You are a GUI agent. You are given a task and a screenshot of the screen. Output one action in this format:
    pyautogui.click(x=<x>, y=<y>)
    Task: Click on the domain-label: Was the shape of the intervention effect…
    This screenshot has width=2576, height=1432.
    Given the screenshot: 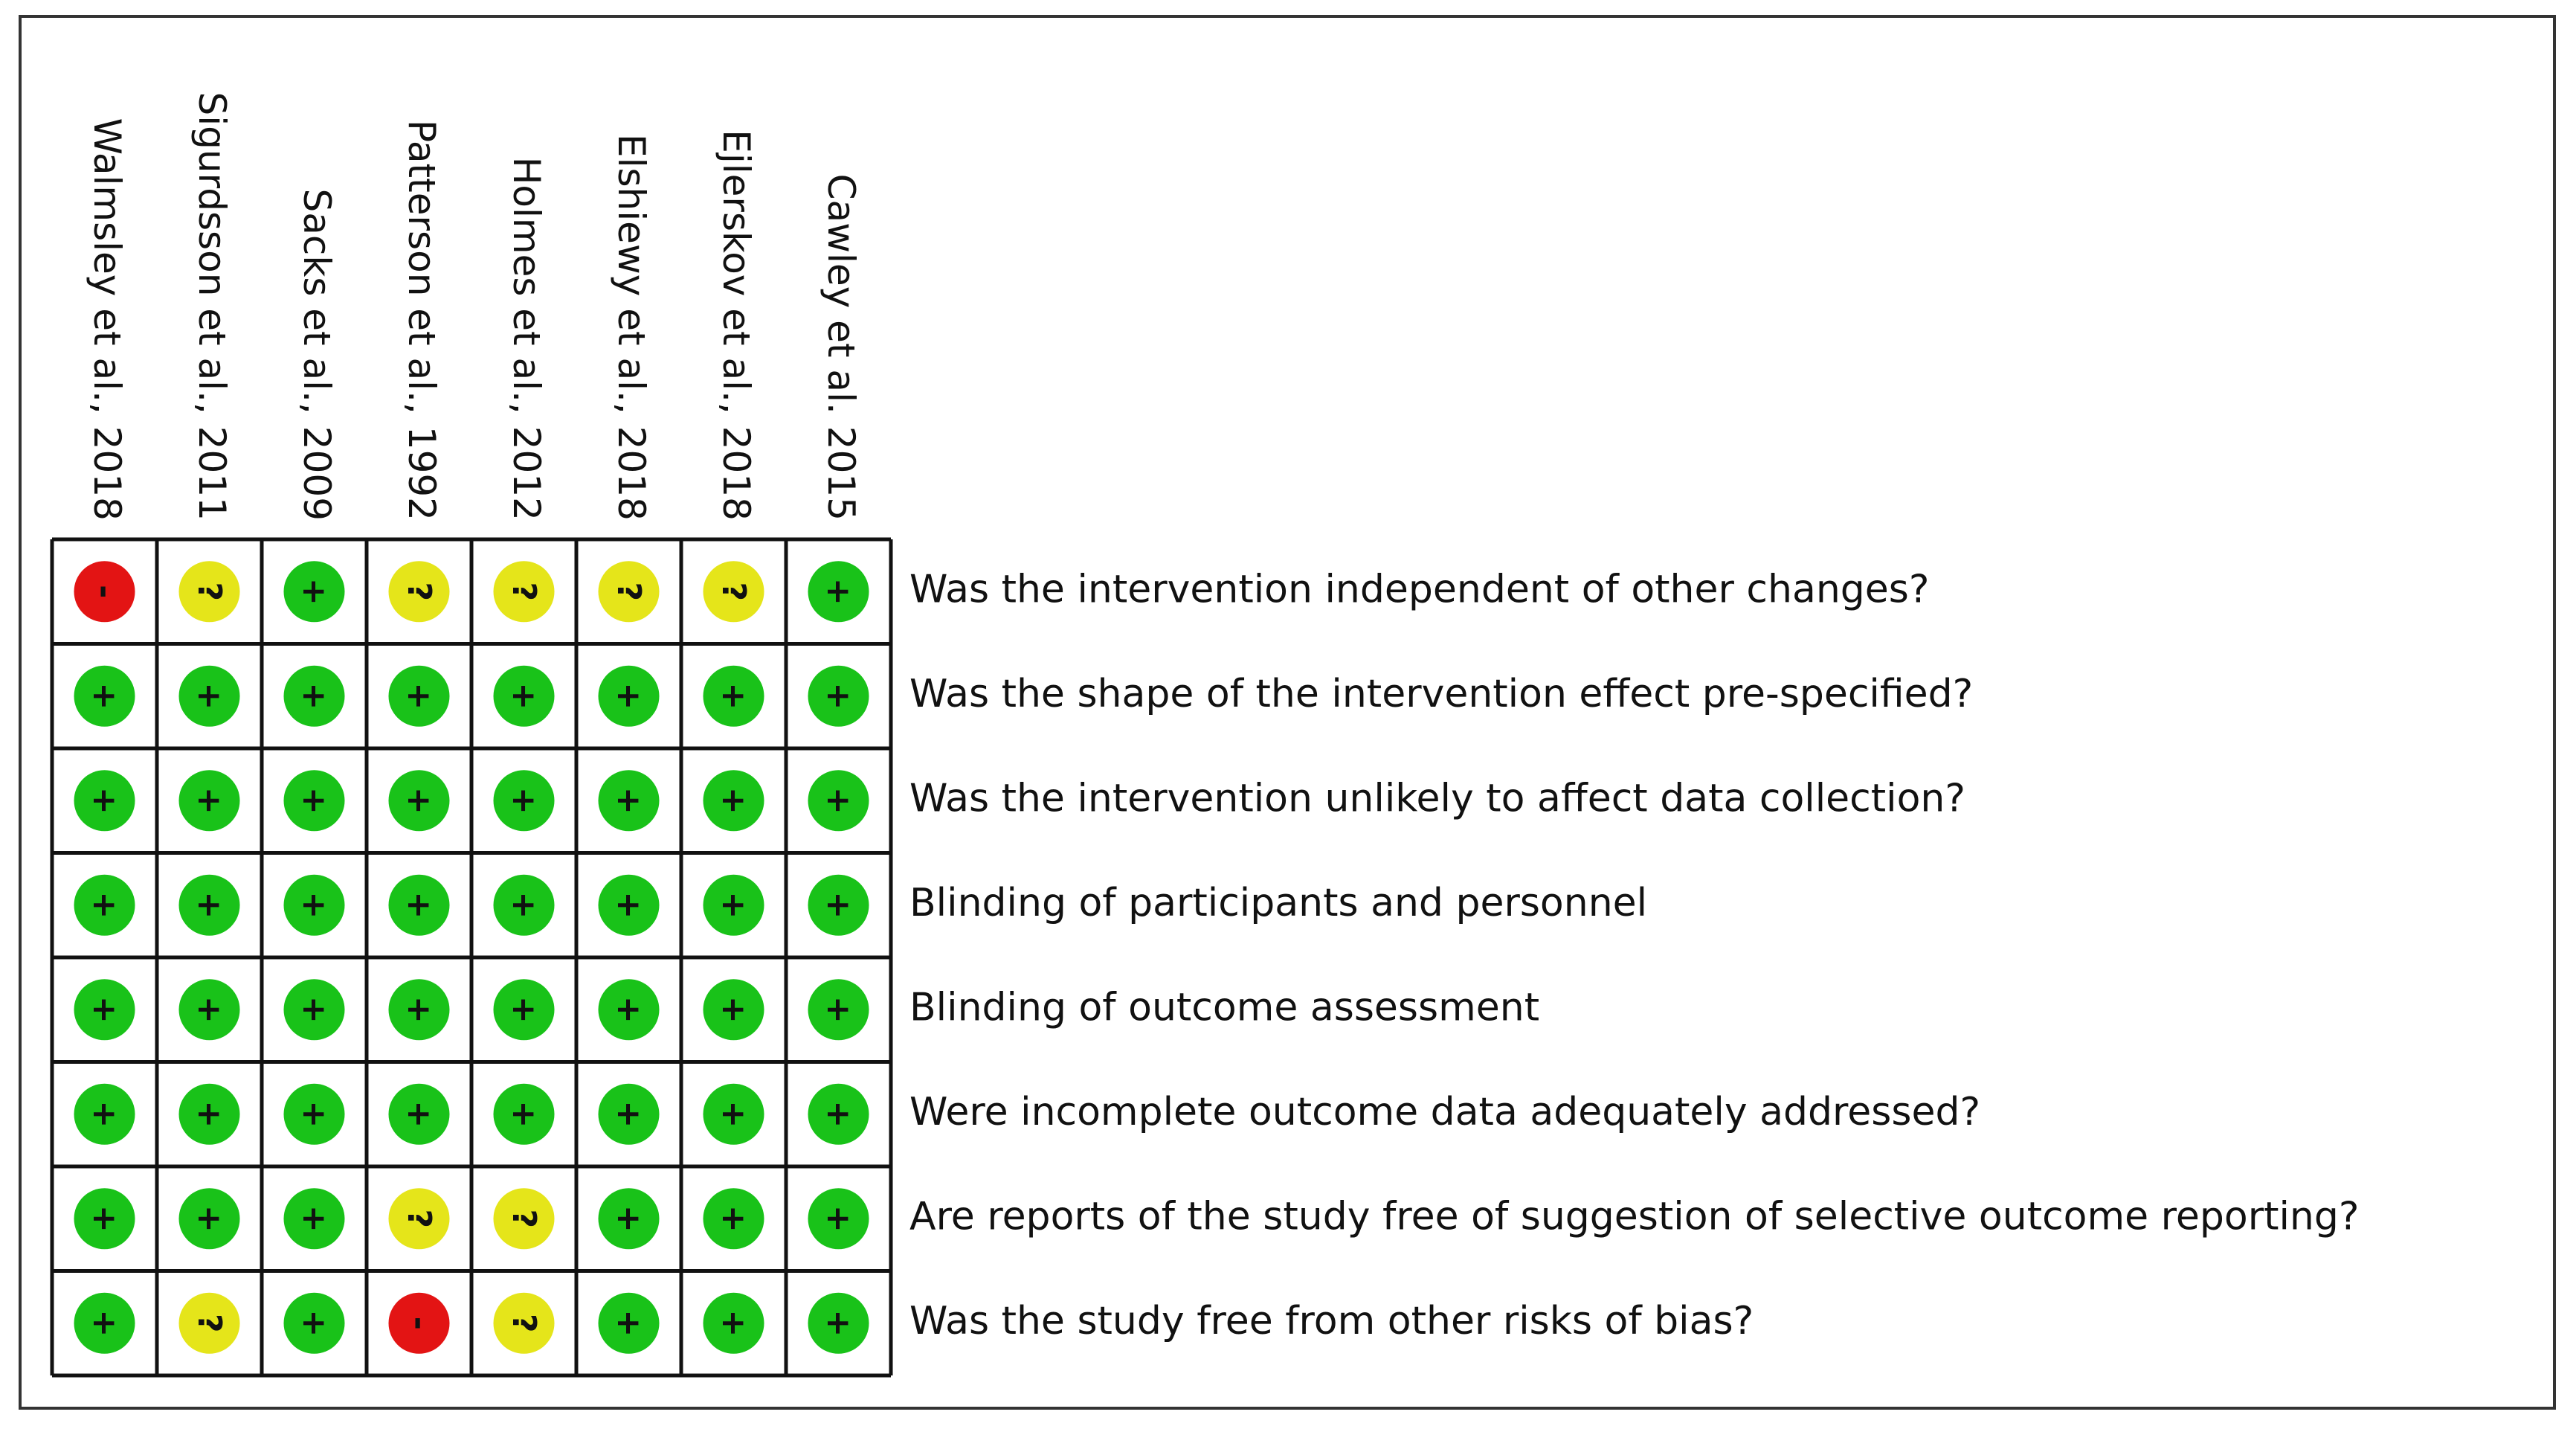 What is the action you would take?
    pyautogui.click(x=1441, y=694)
    